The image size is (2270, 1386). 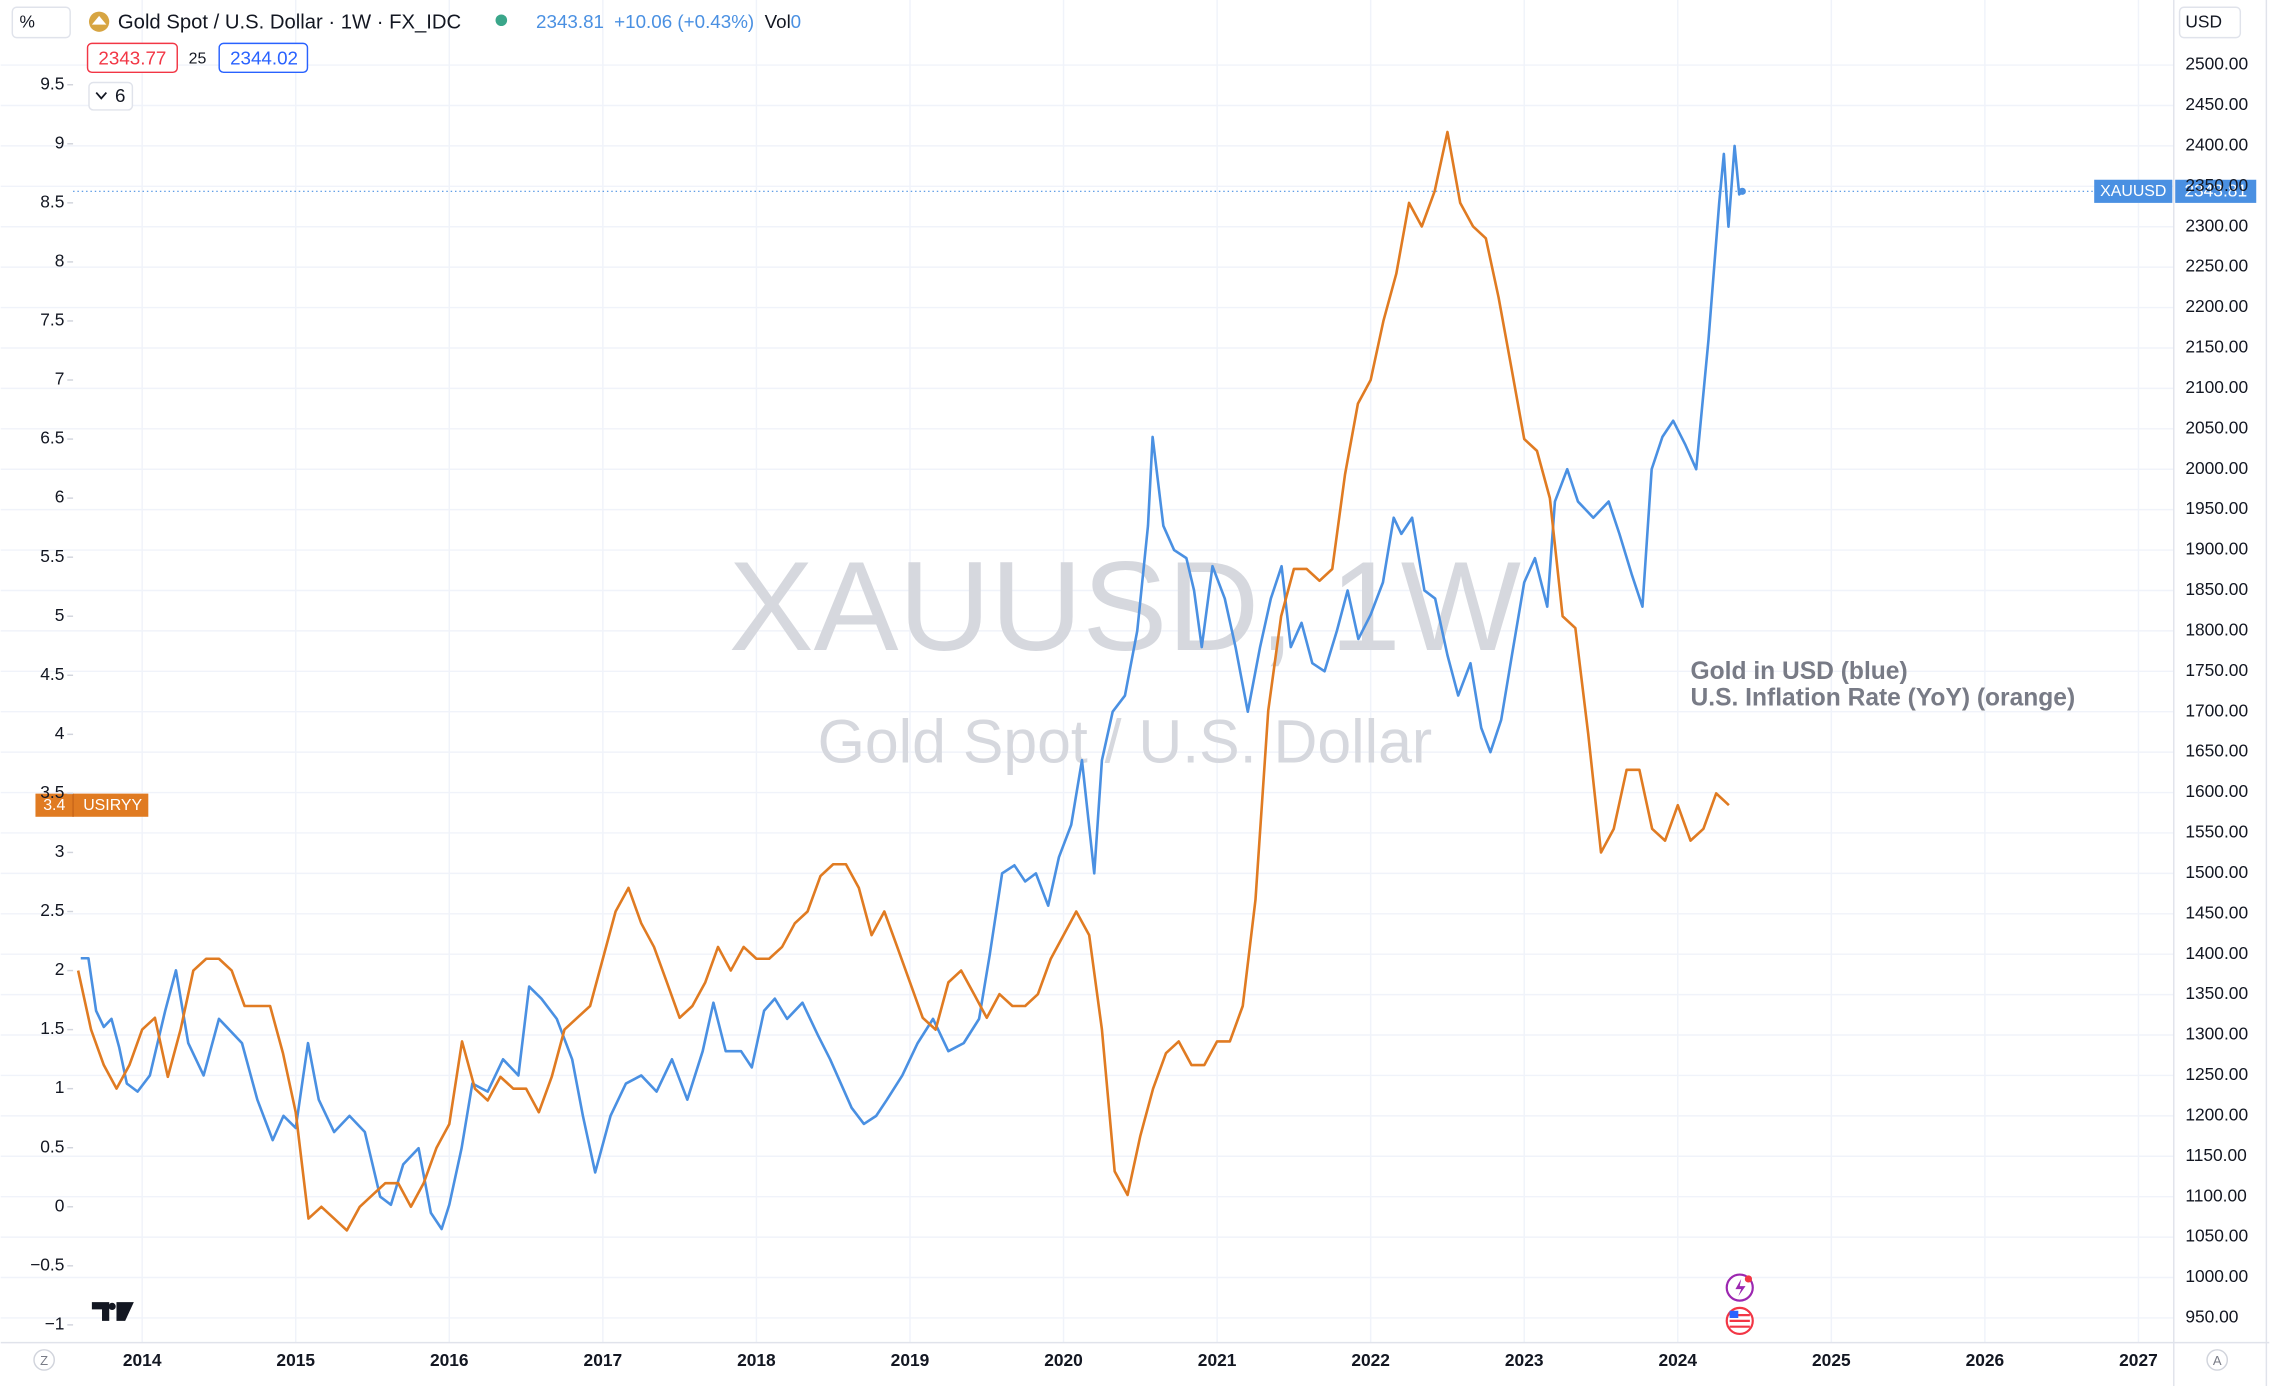 What do you see at coordinates (2216, 629) in the screenshot?
I see `y2-tick-label: 1800.00` at bounding box center [2216, 629].